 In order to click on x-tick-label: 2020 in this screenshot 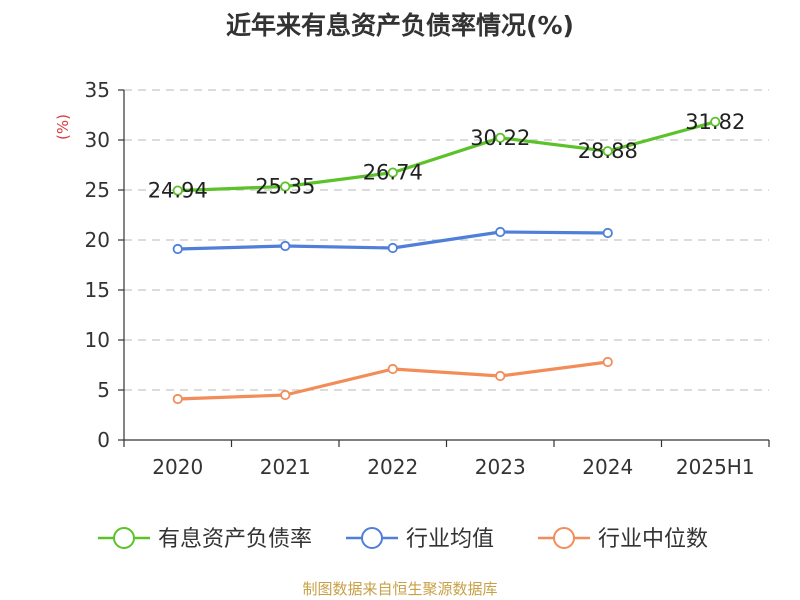, I will do `click(177, 467)`.